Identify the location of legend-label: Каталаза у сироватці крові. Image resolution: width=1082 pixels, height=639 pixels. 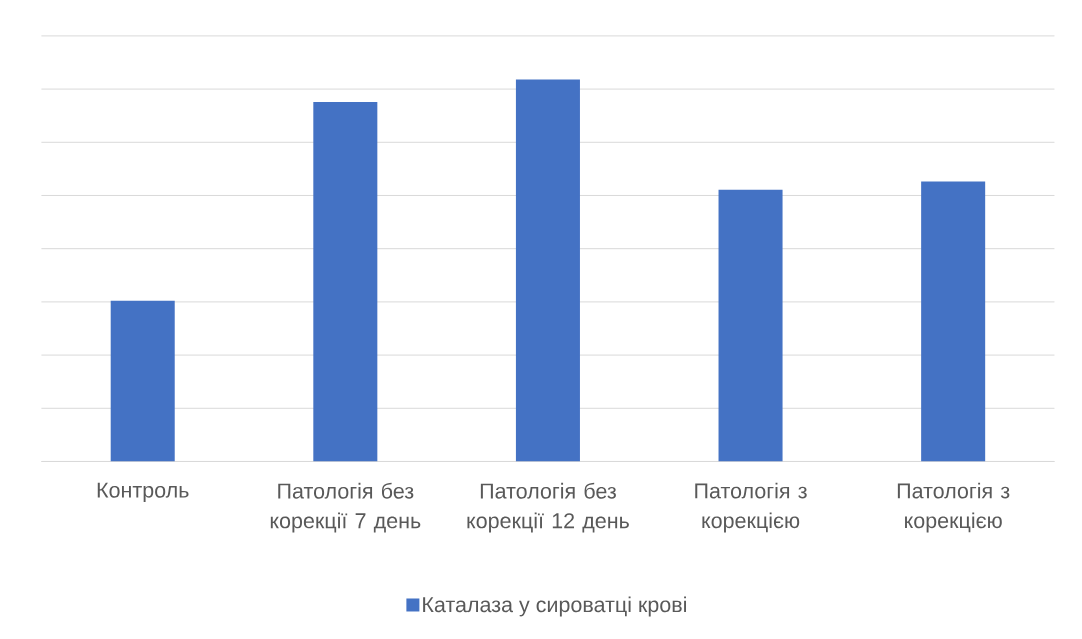
(554, 606).